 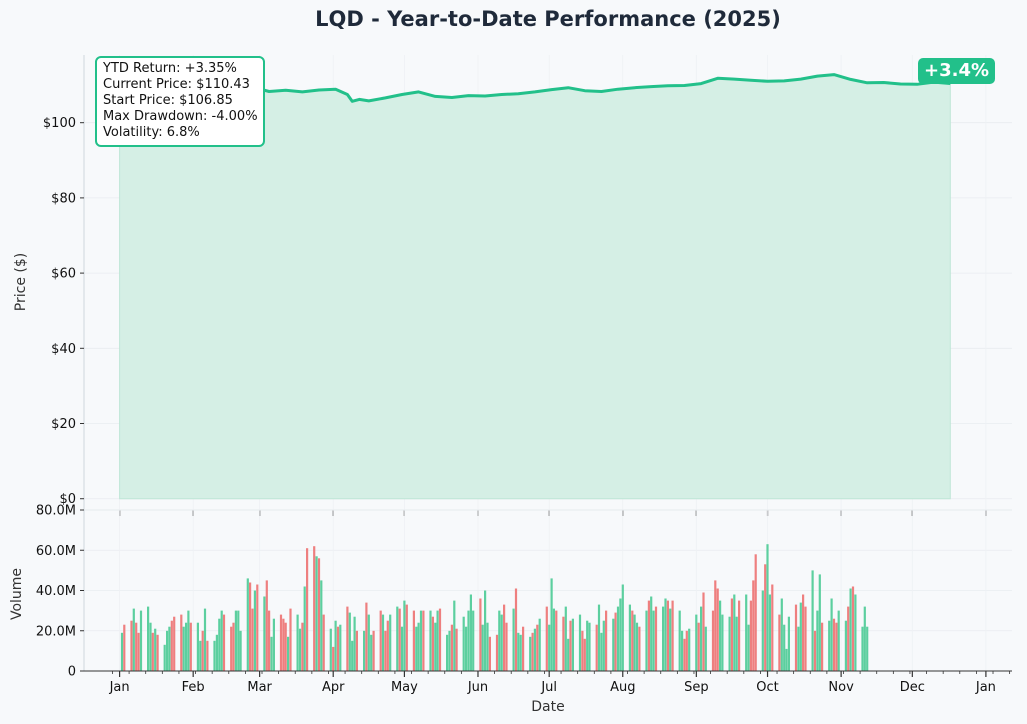 What do you see at coordinates (63, 274) in the screenshot?
I see `price-y-tick-label: $60` at bounding box center [63, 274].